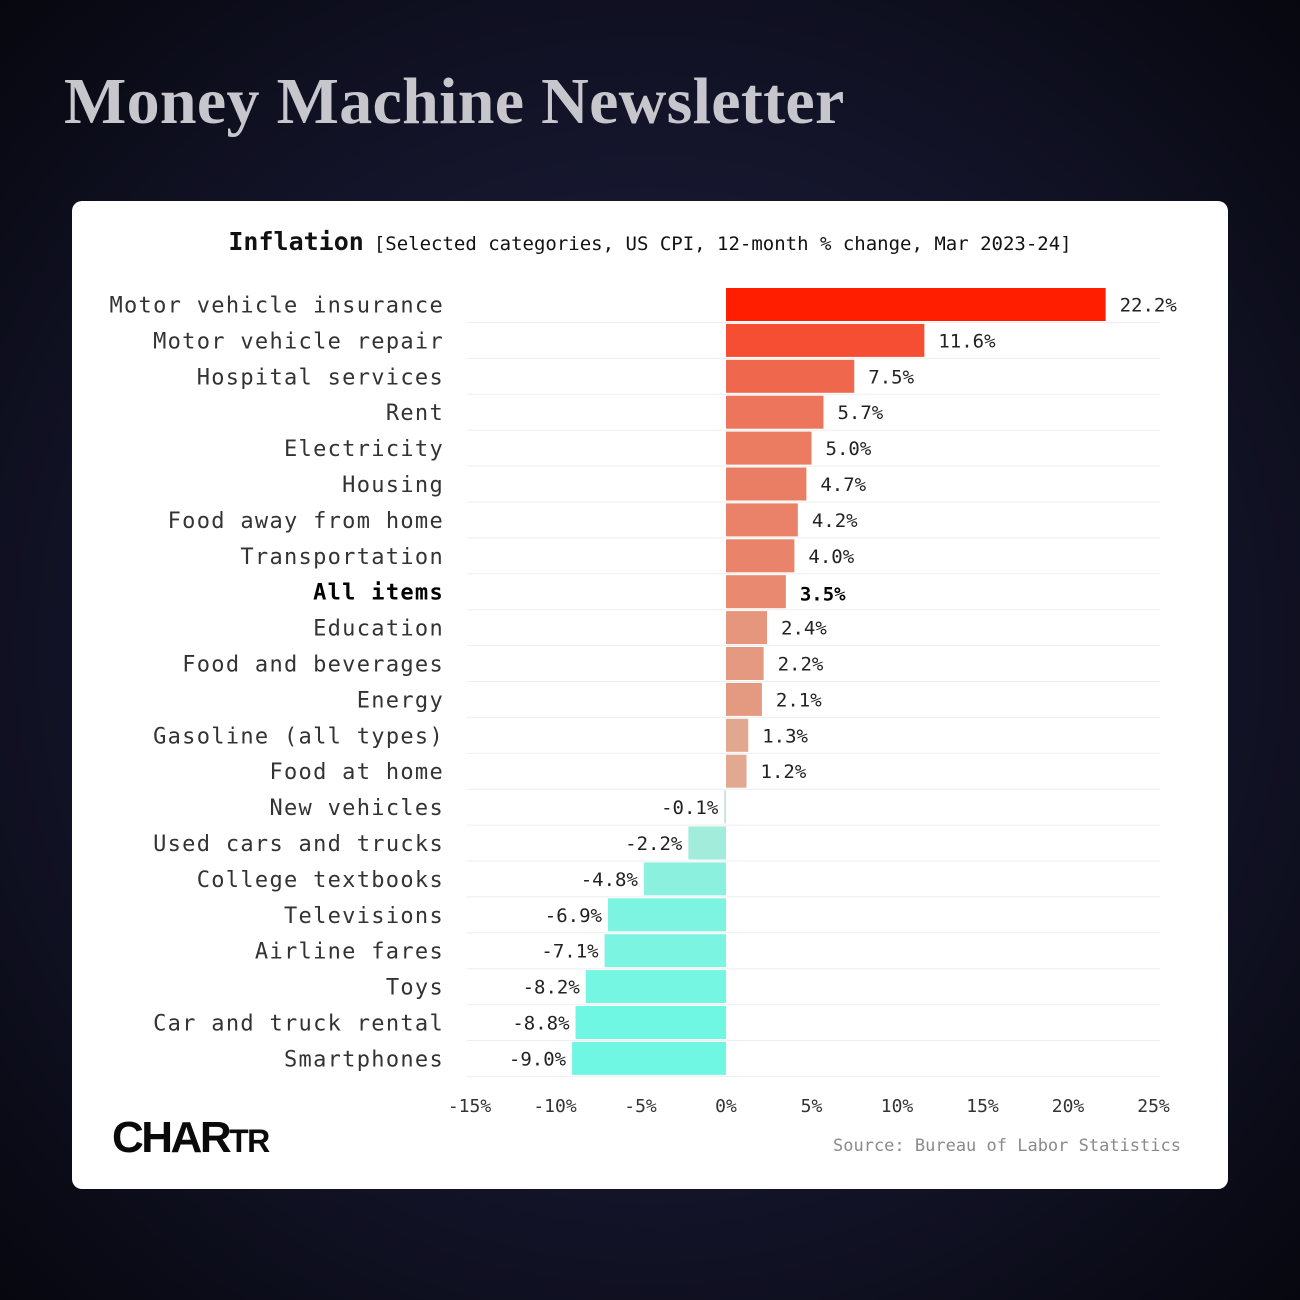 The image size is (1300, 1300). I want to click on bar-gasoline-all-types, so click(737, 735).